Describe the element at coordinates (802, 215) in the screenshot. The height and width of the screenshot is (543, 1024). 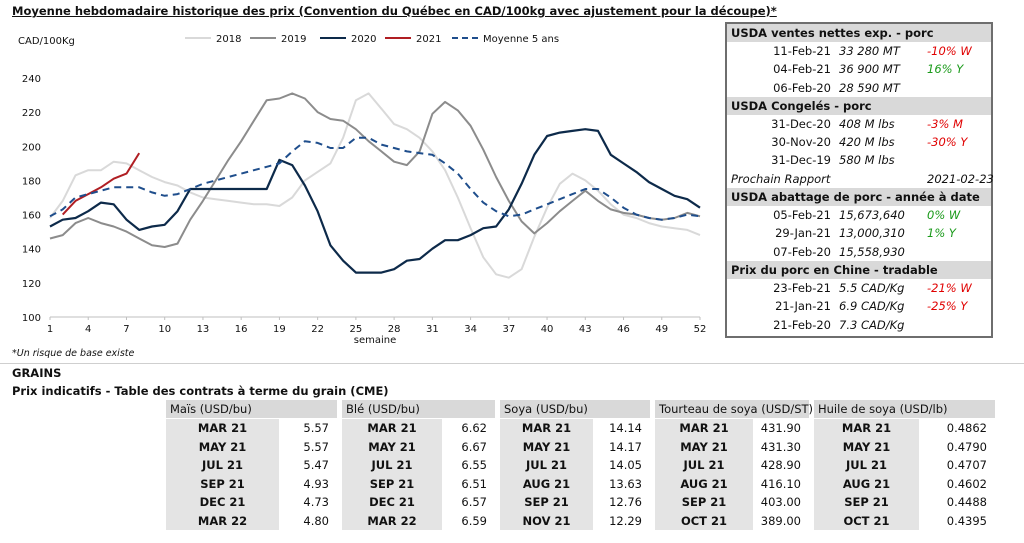
I see `row-date: 05-Feb-21` at that location.